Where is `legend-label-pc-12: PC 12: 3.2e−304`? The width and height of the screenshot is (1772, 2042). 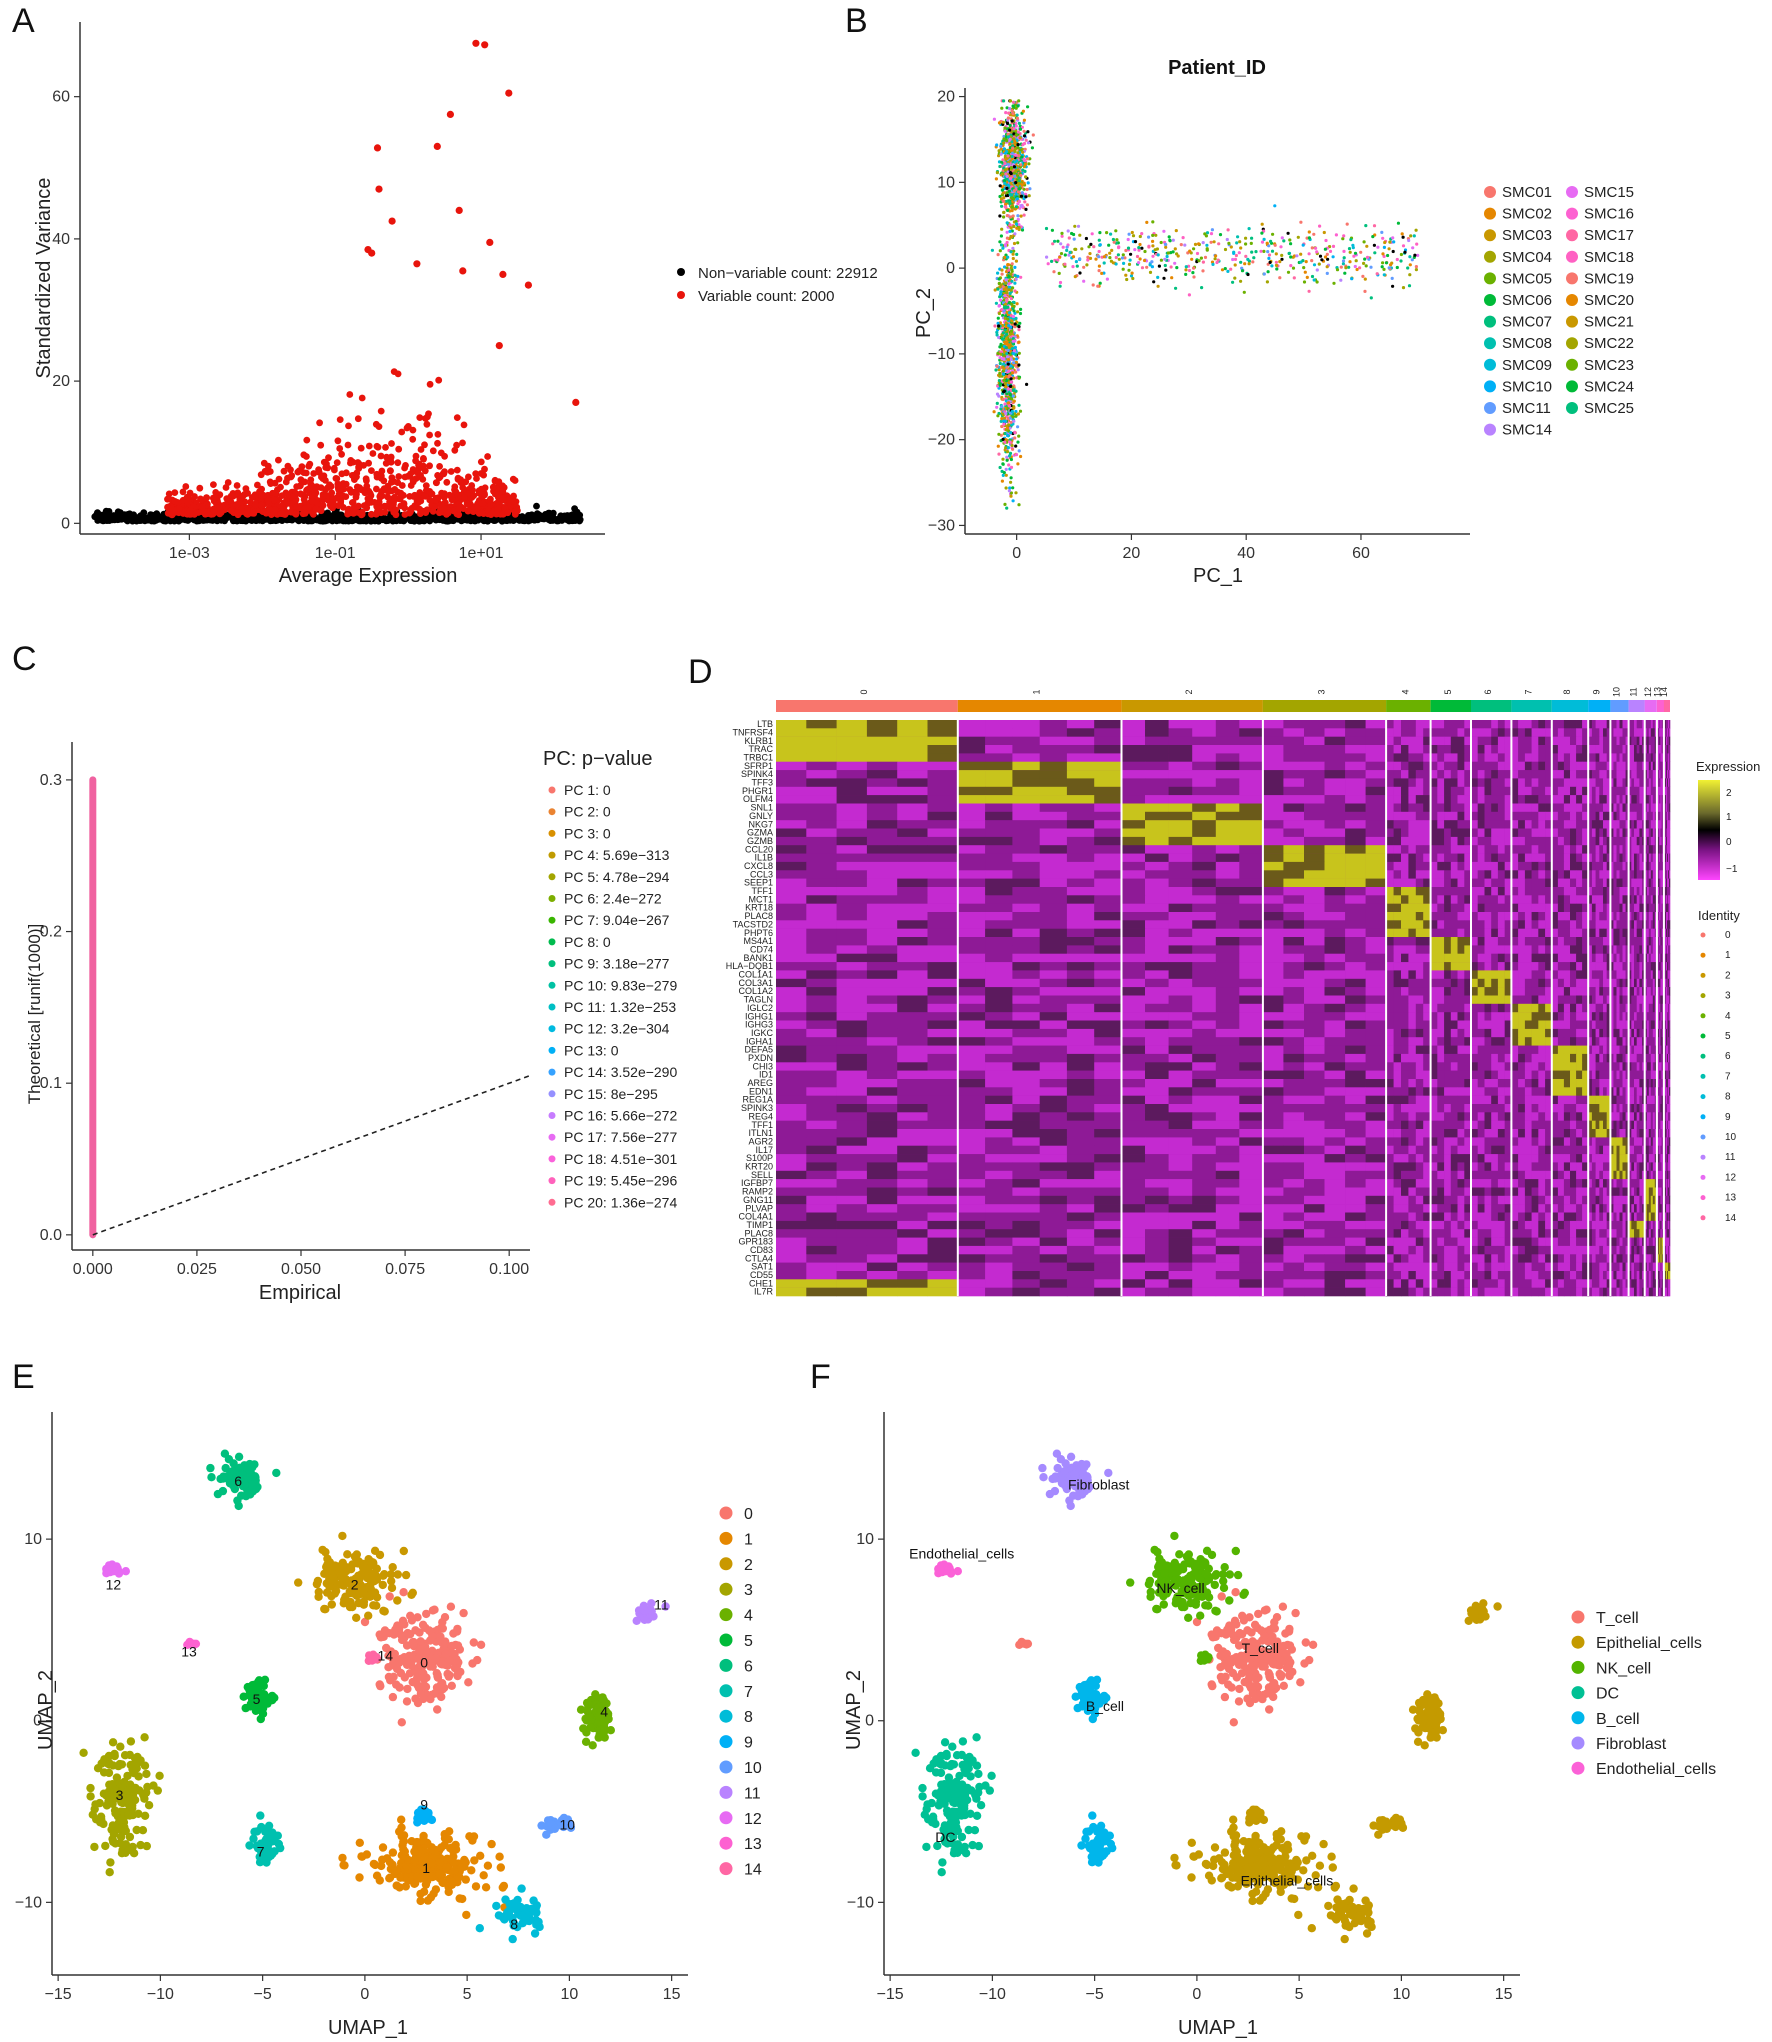
legend-label-pc-12: PC 12: 3.2e−304 is located at coordinates (617, 1029).